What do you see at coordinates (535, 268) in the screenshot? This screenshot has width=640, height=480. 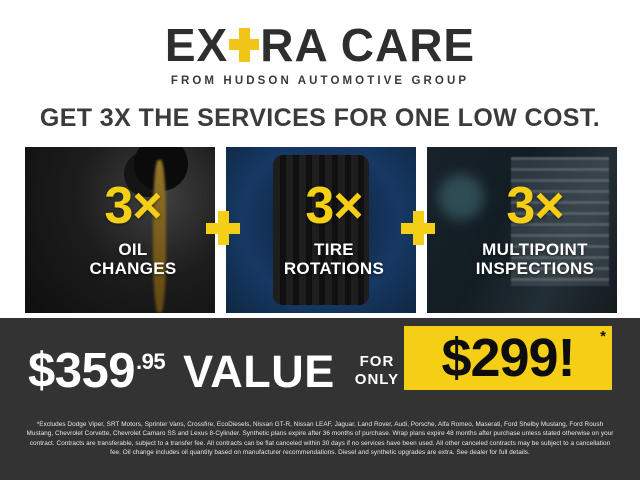 I see `service-label-line2: INSPECTIONS` at bounding box center [535, 268].